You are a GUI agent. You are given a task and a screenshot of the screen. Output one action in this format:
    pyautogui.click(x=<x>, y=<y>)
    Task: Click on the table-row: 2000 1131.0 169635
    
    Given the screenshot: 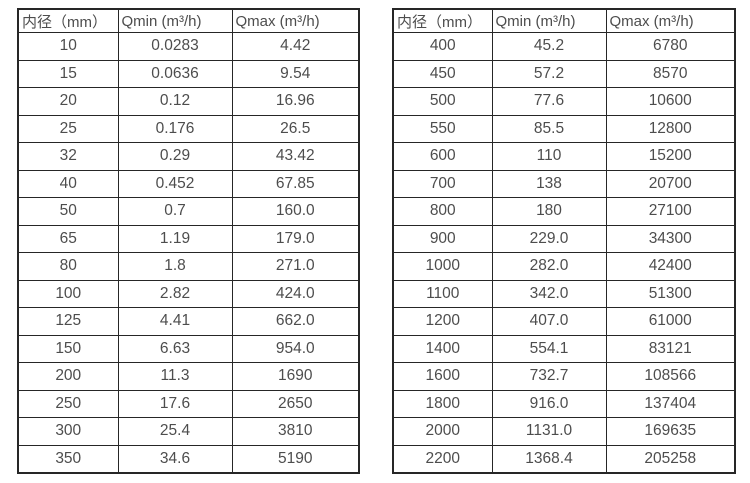 What is the action you would take?
    pyautogui.click(x=564, y=431)
    